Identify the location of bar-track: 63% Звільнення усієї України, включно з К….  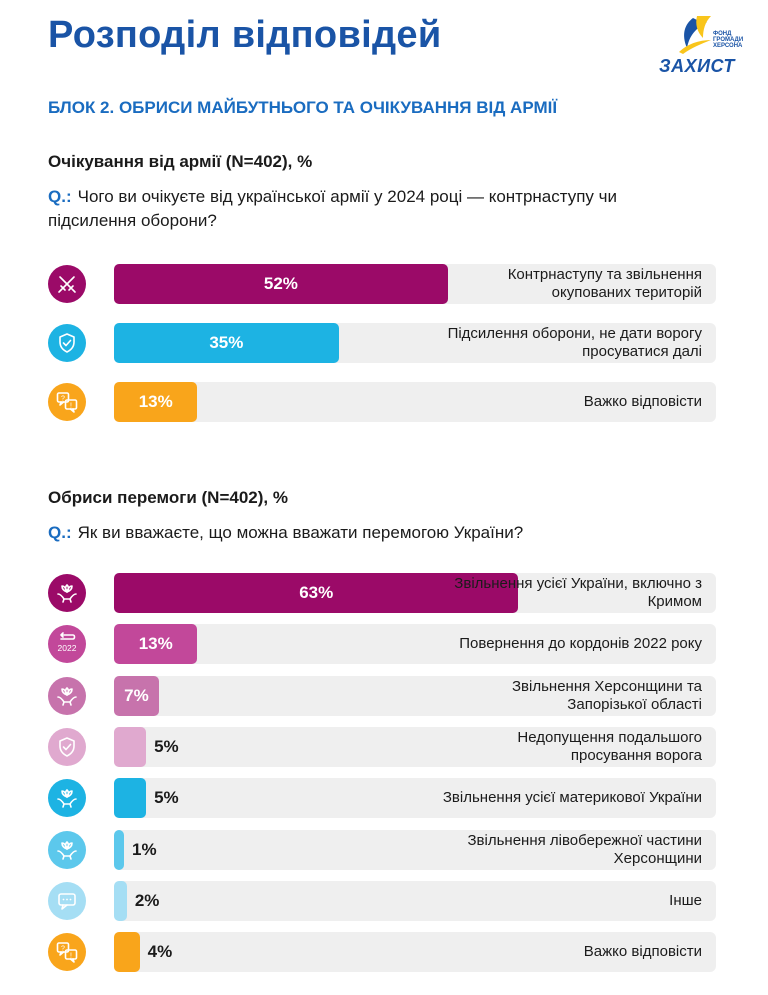
(415, 593).